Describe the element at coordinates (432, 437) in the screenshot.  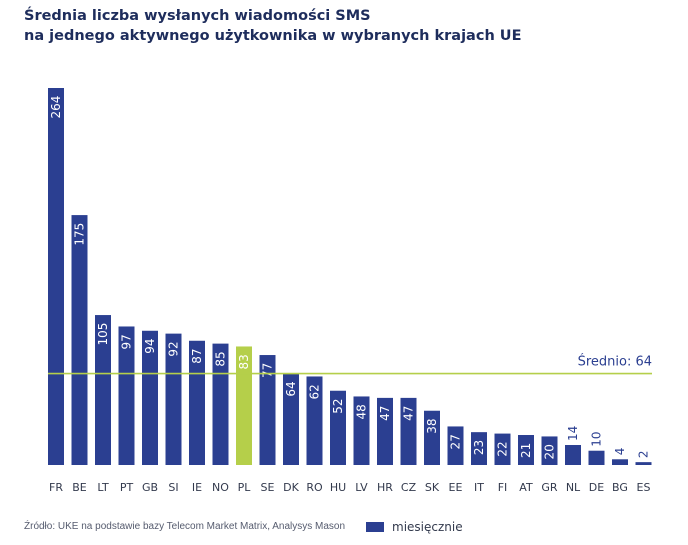
I see `bar-sk` at that location.